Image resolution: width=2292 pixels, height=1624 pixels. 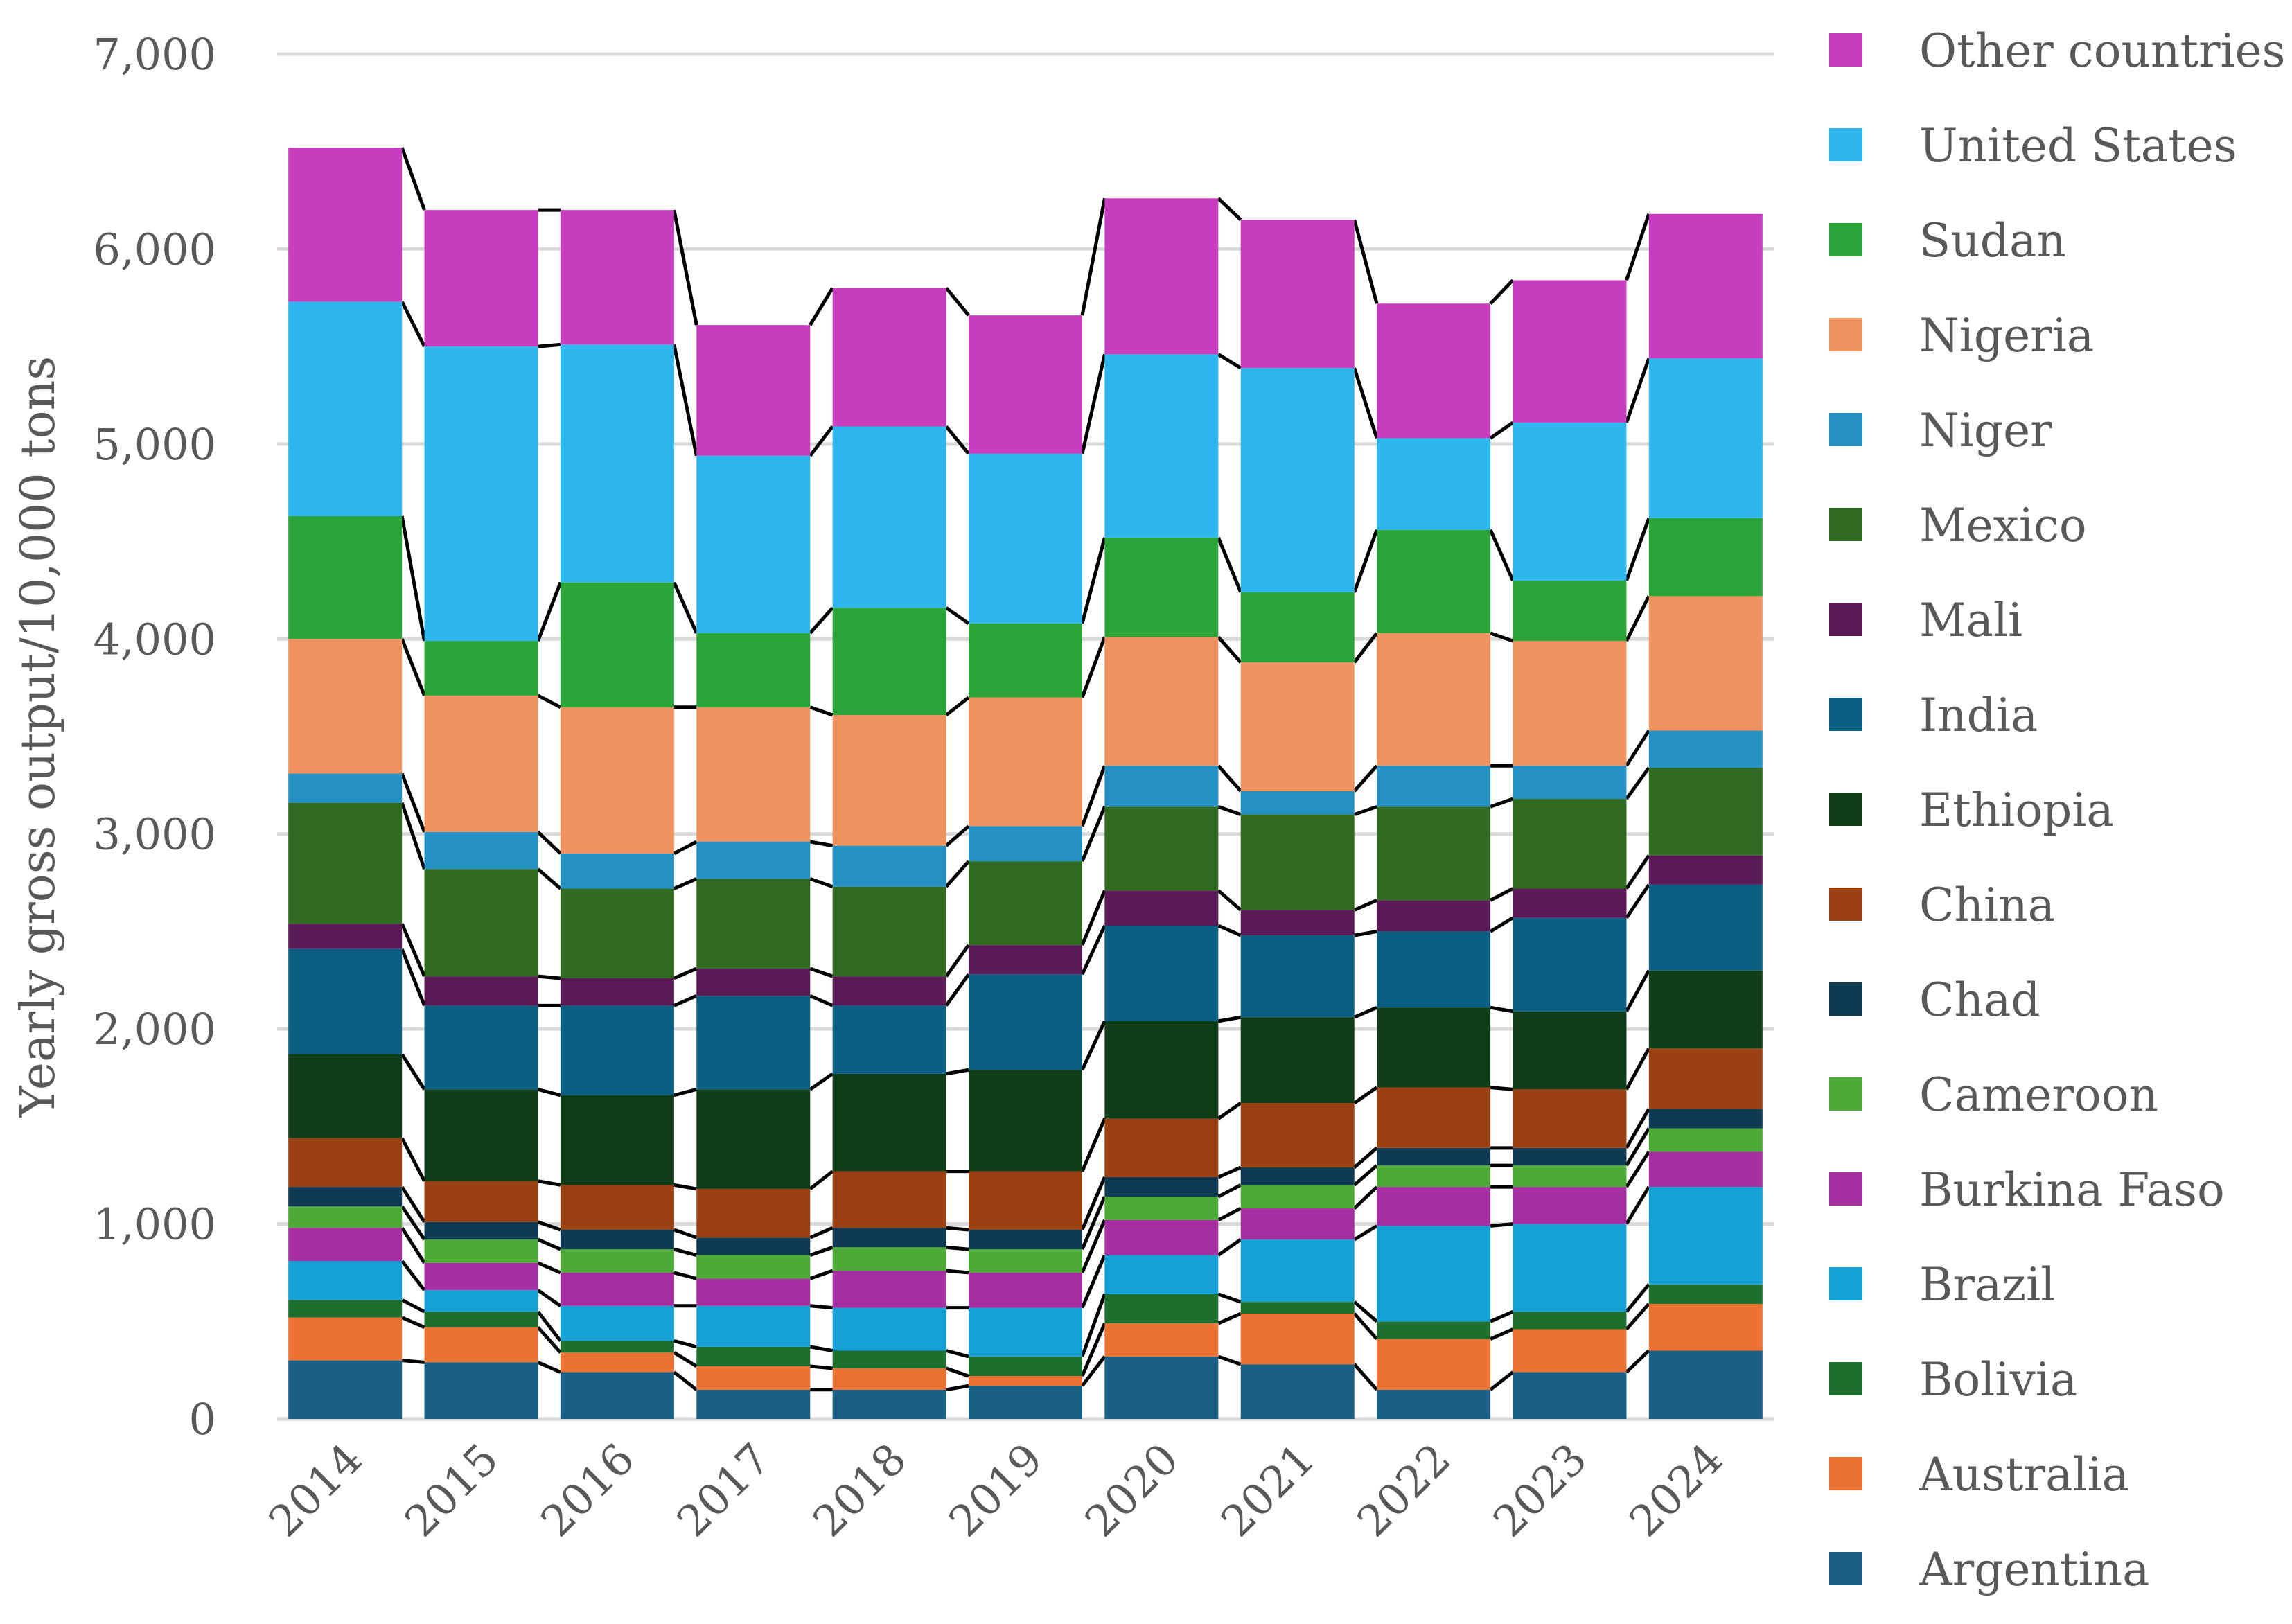 What do you see at coordinates (1161, 1187) in the screenshot?
I see `bar-segment-chad-2020` at bounding box center [1161, 1187].